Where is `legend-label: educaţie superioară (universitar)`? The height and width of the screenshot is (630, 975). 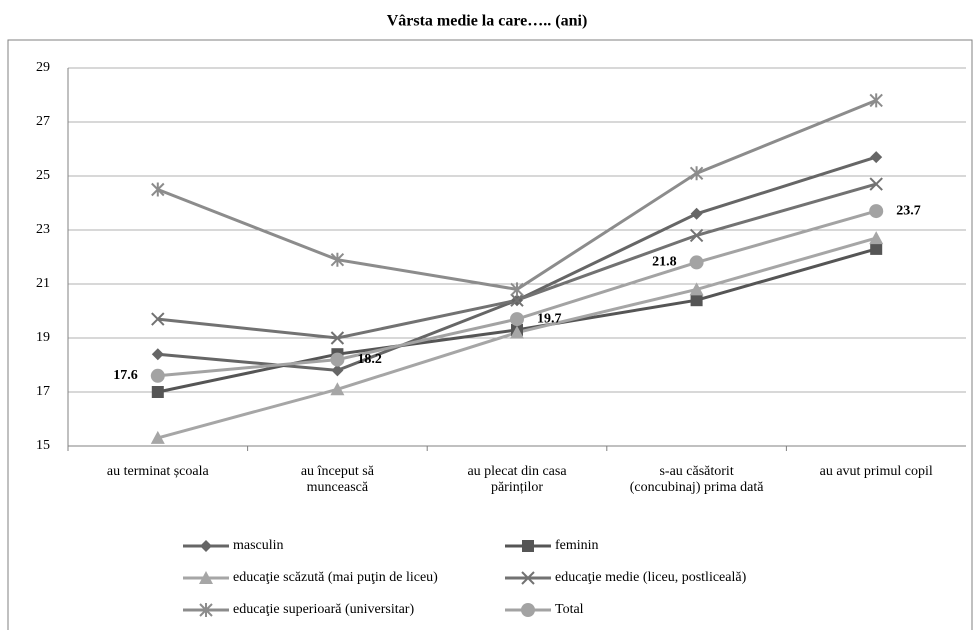
legend-label: educaţie superioară (universitar) is located at coordinates (323, 609).